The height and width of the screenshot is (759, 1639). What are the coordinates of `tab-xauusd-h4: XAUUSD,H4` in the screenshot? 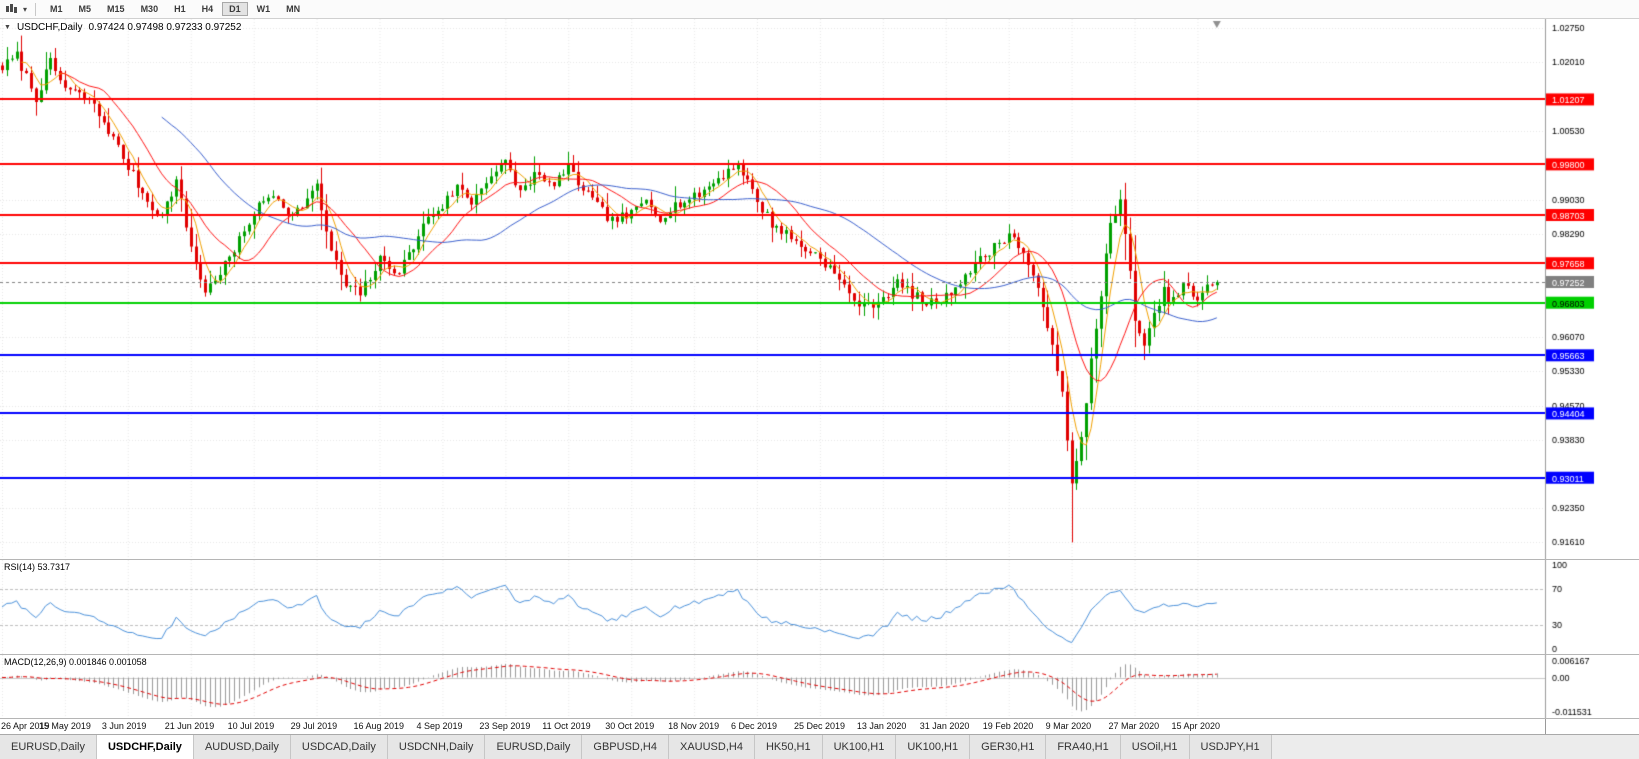 It's located at (711, 747).